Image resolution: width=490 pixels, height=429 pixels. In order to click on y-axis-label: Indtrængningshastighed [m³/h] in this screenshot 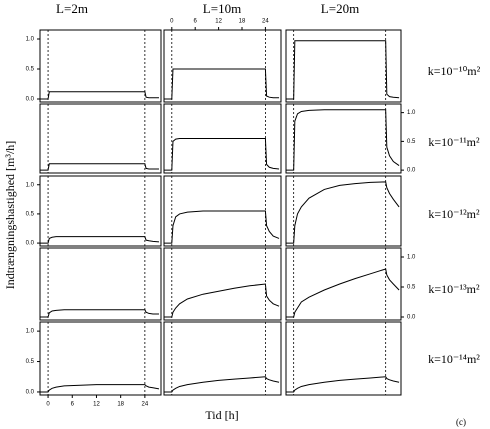, I will do `click(10, 215)`.